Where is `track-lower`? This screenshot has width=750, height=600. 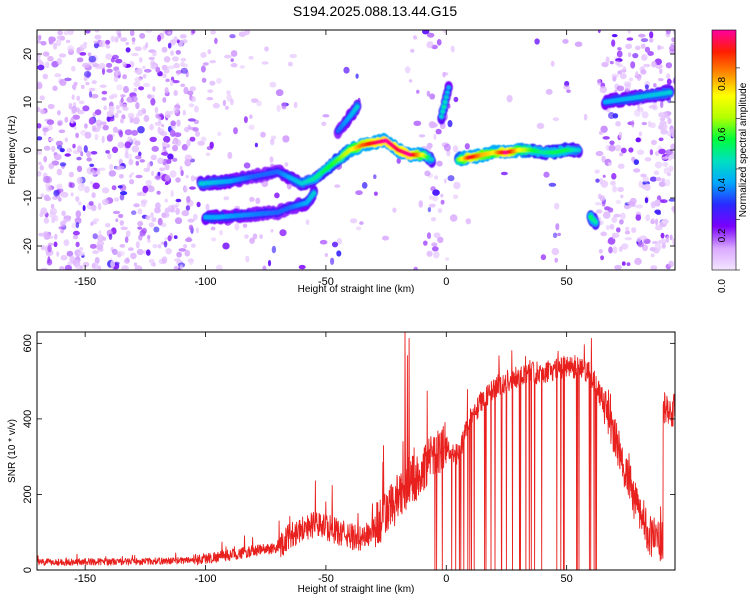 track-lower is located at coordinates (260, 205).